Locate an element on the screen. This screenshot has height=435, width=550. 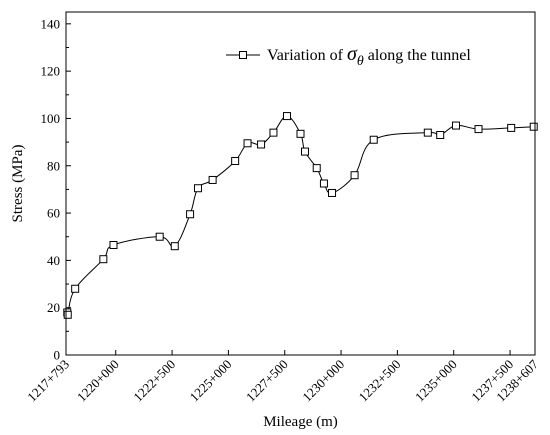
legend: Variation of σθ along the tunnel is located at coordinates (348, 56).